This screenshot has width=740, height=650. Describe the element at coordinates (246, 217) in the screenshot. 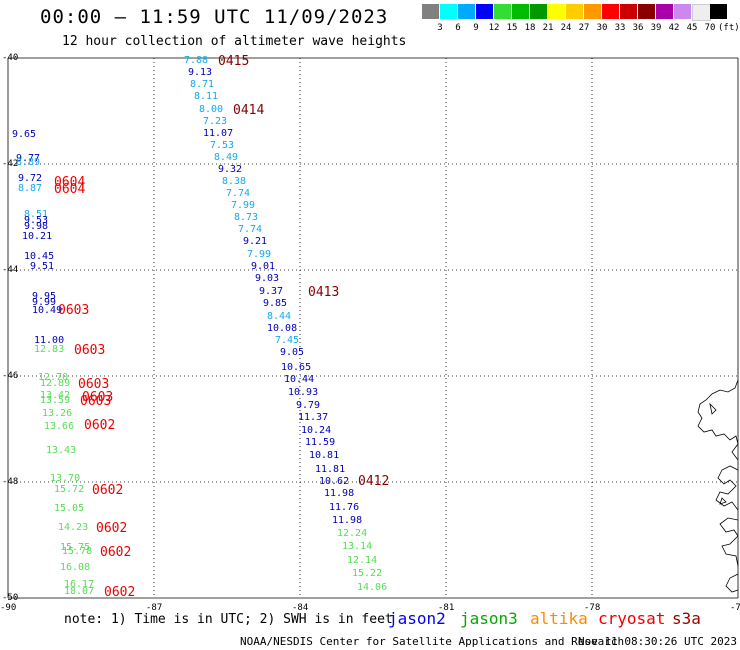

I see `wave-height-value: 8.73` at that location.